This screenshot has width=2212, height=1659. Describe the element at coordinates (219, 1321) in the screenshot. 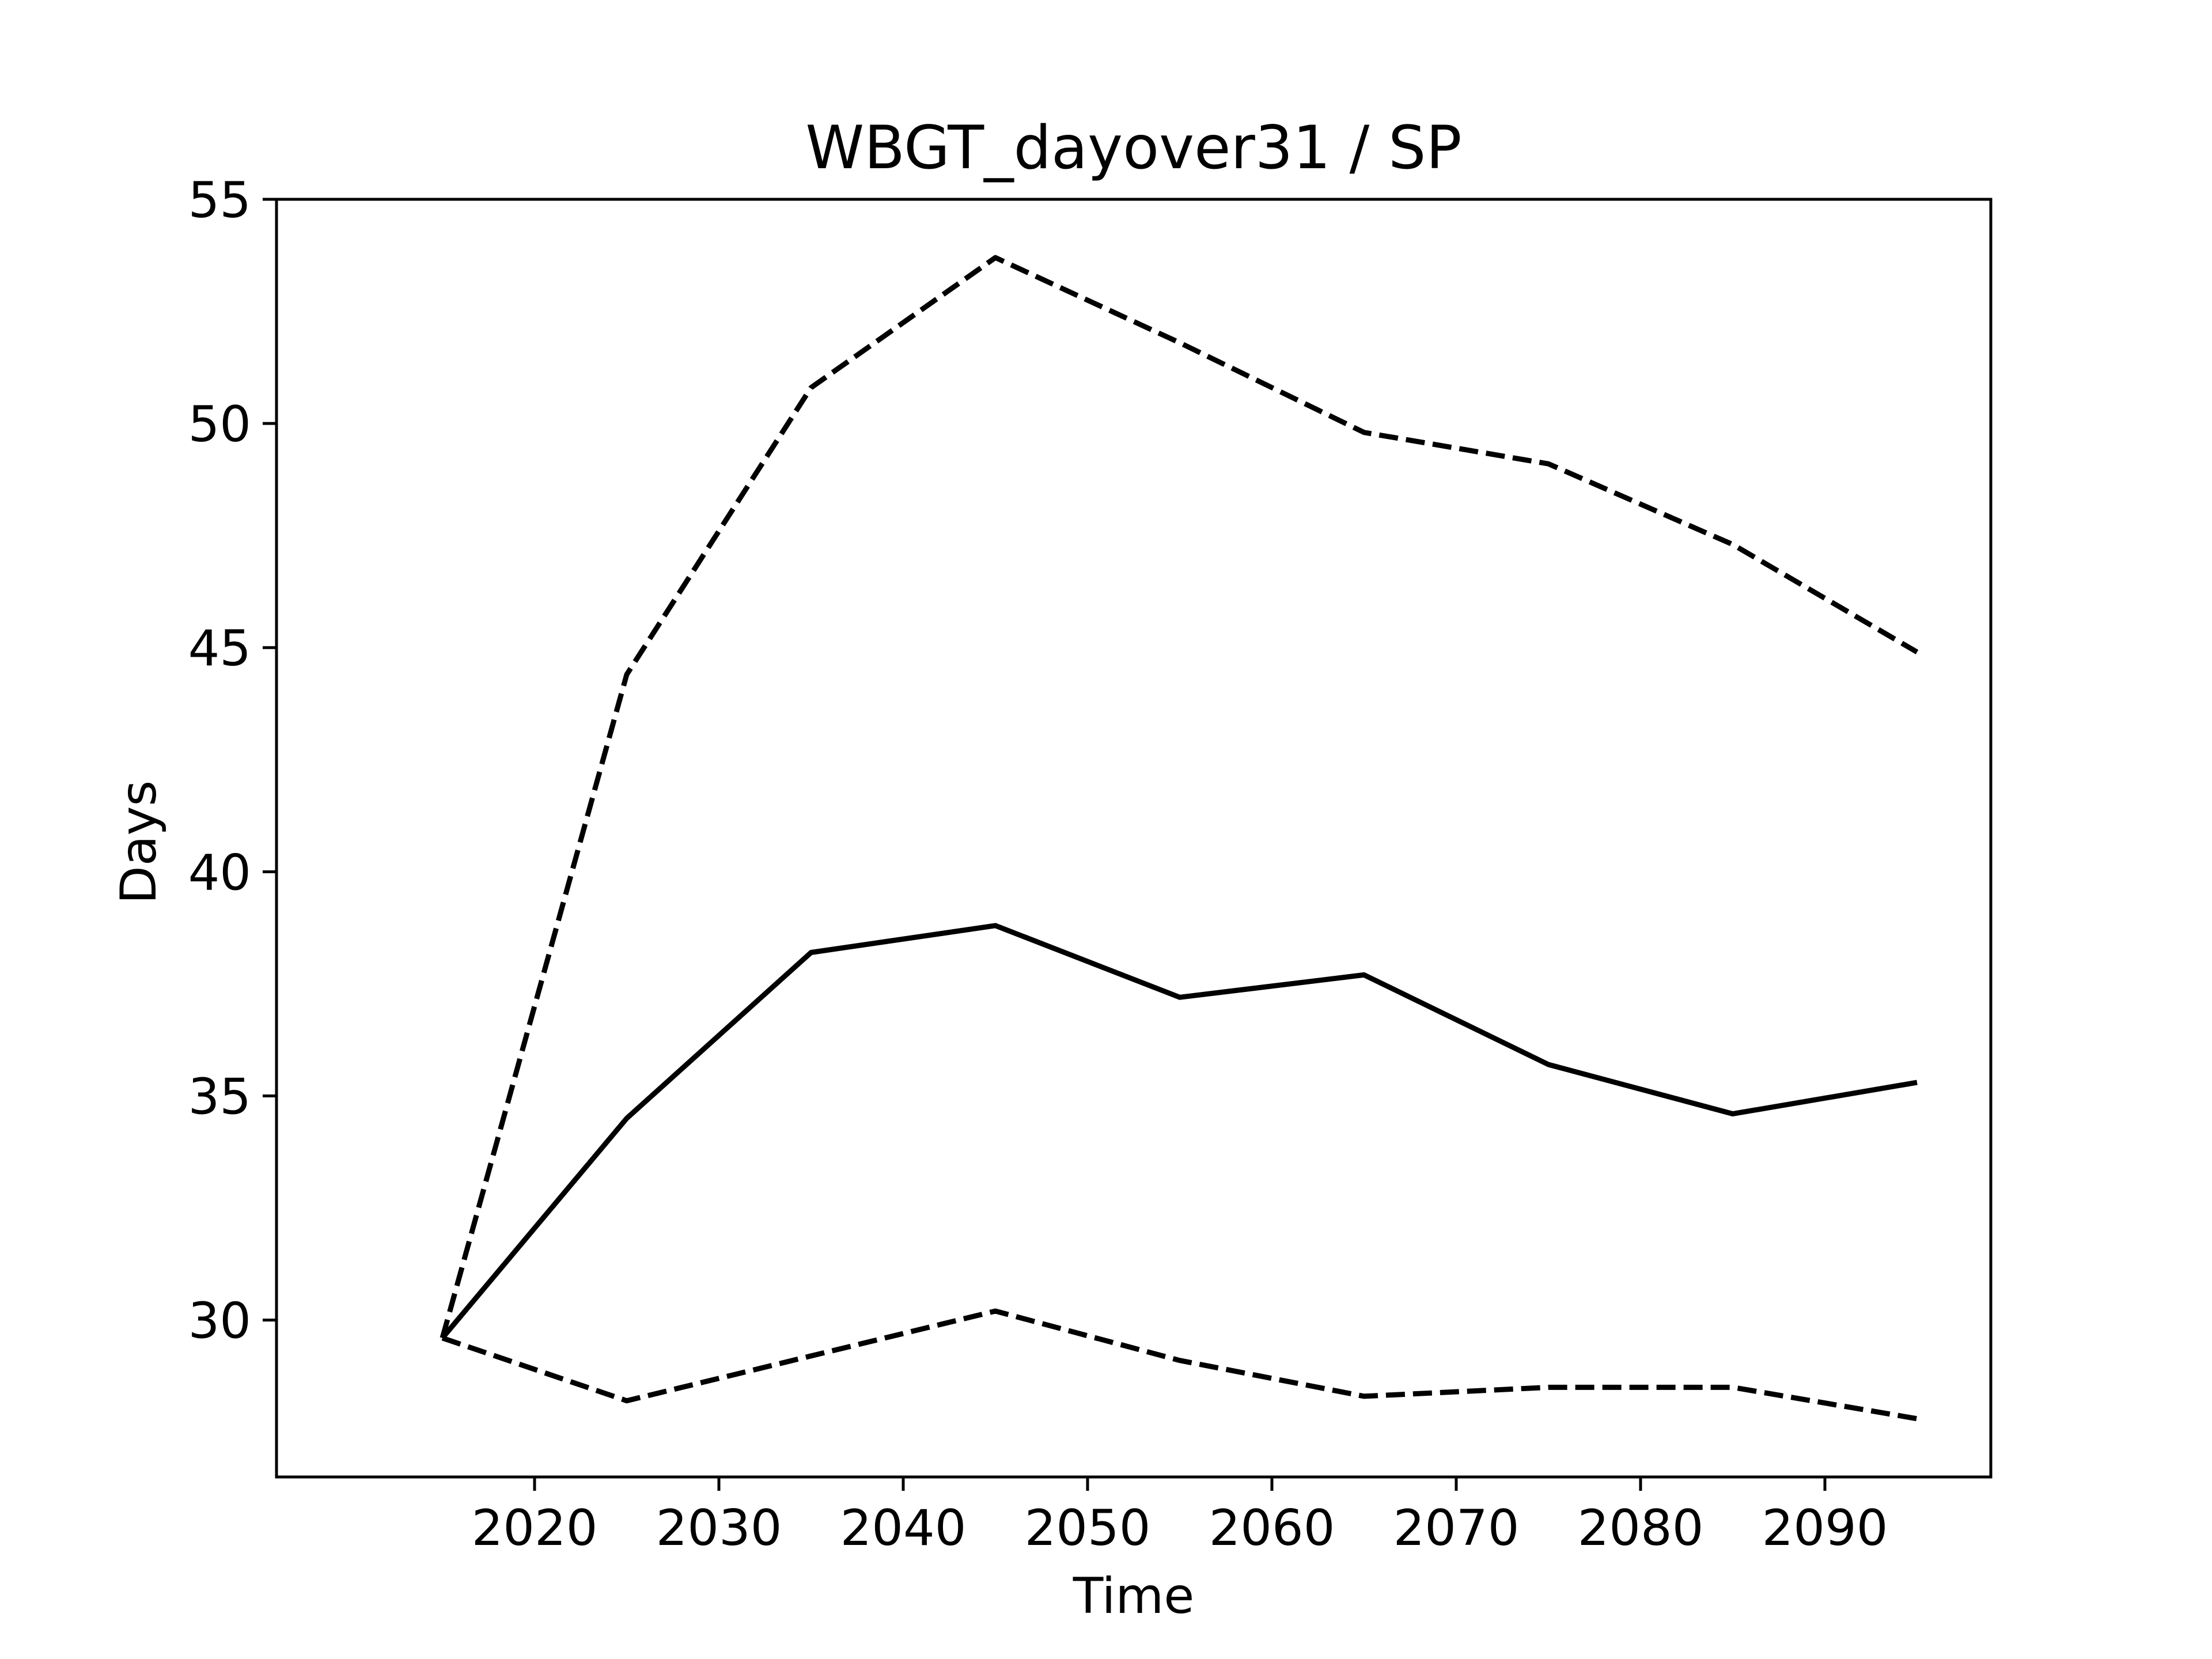

I see `y-tick-label: 30` at that location.